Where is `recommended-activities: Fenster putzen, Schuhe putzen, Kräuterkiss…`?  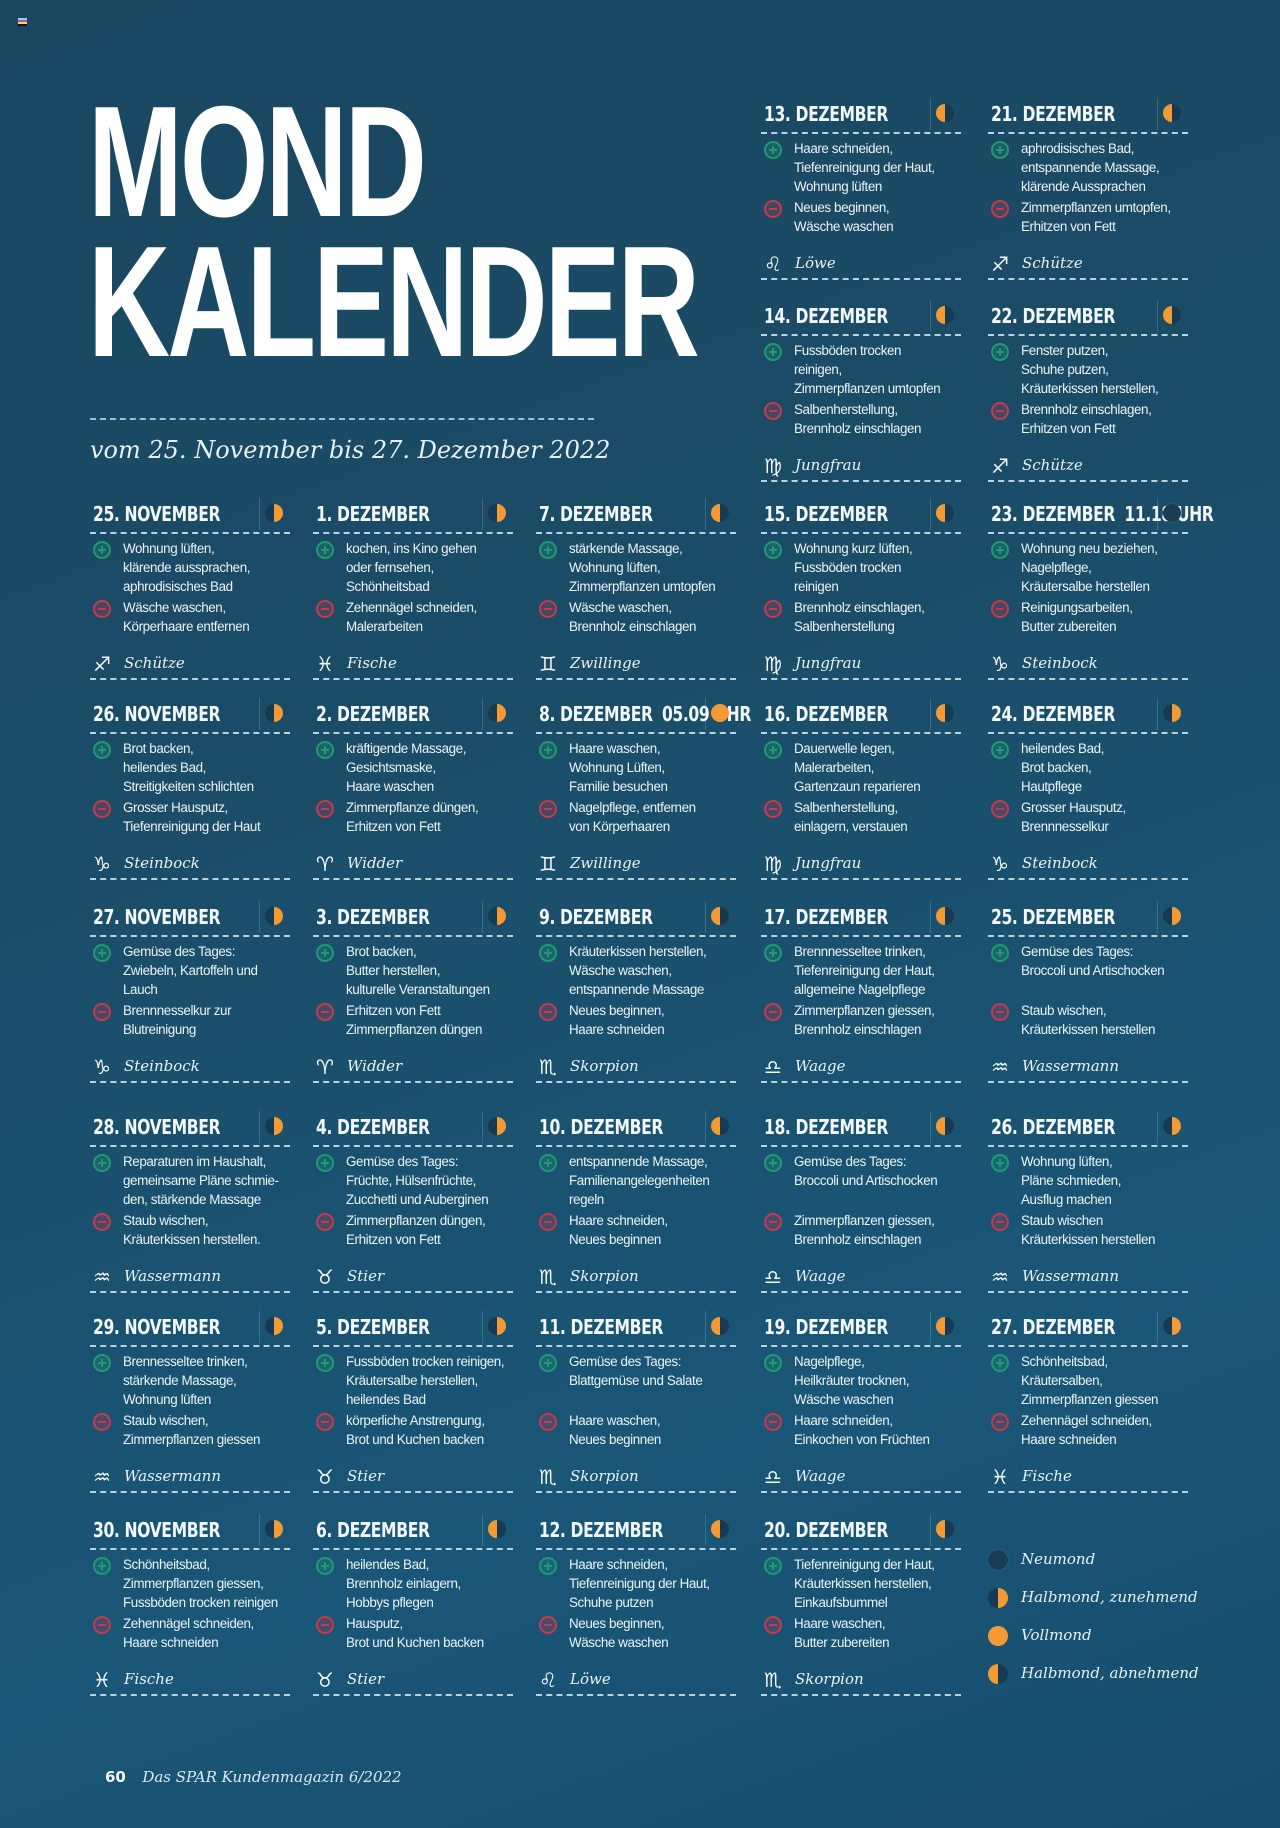 recommended-activities: Fenster putzen, Schuhe putzen, Kräuterkiss… is located at coordinates (1088, 369).